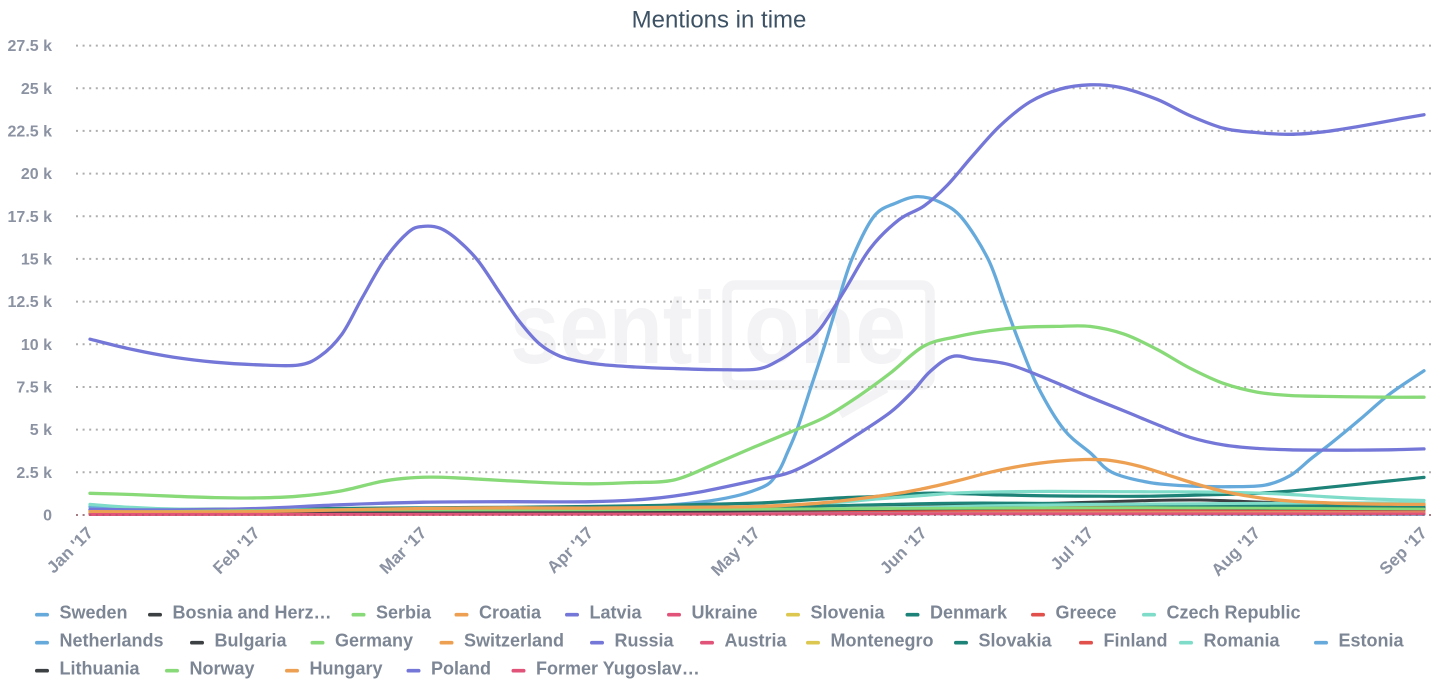 This screenshot has width=1440, height=698. Describe the element at coordinates (756, 641) in the screenshot. I see `svg-text: Austria` at that location.